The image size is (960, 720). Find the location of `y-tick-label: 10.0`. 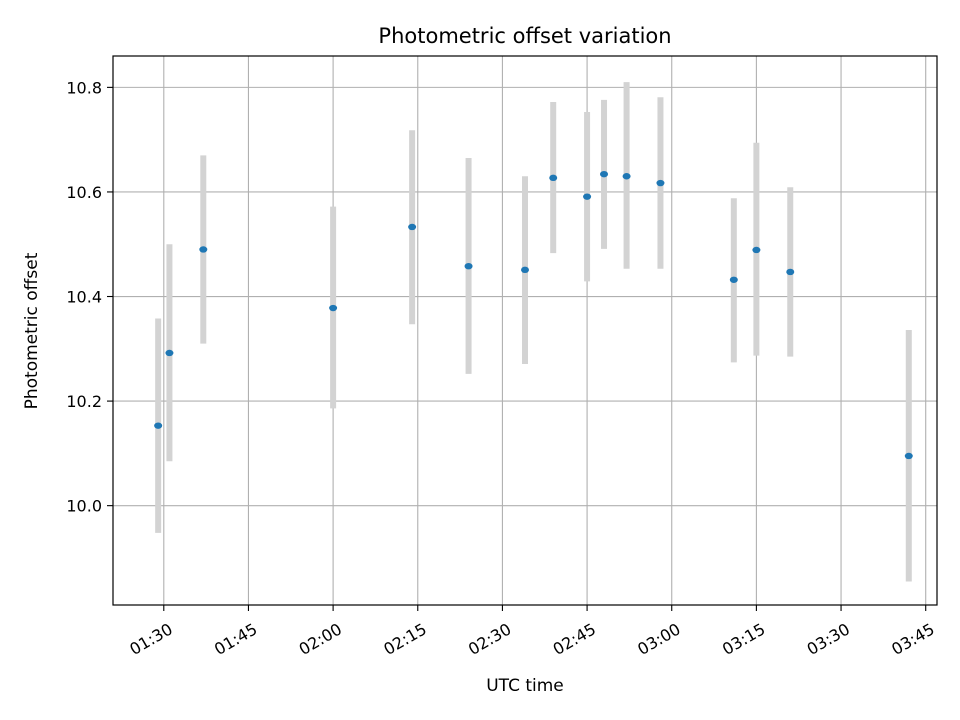

y-tick-label: 10.0 is located at coordinates (84, 506).